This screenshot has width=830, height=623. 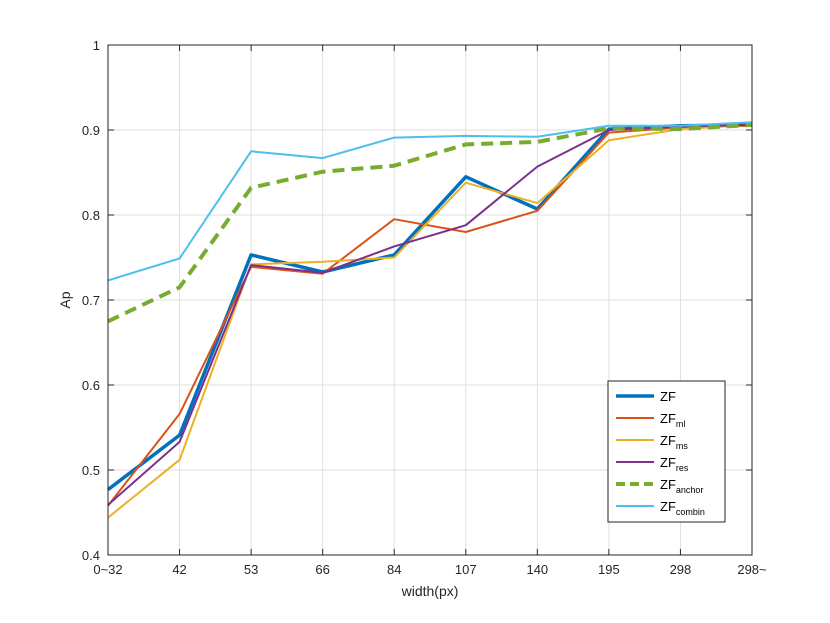 What do you see at coordinates (91, 215) in the screenshot?
I see `y-tick-label: 0.8` at bounding box center [91, 215].